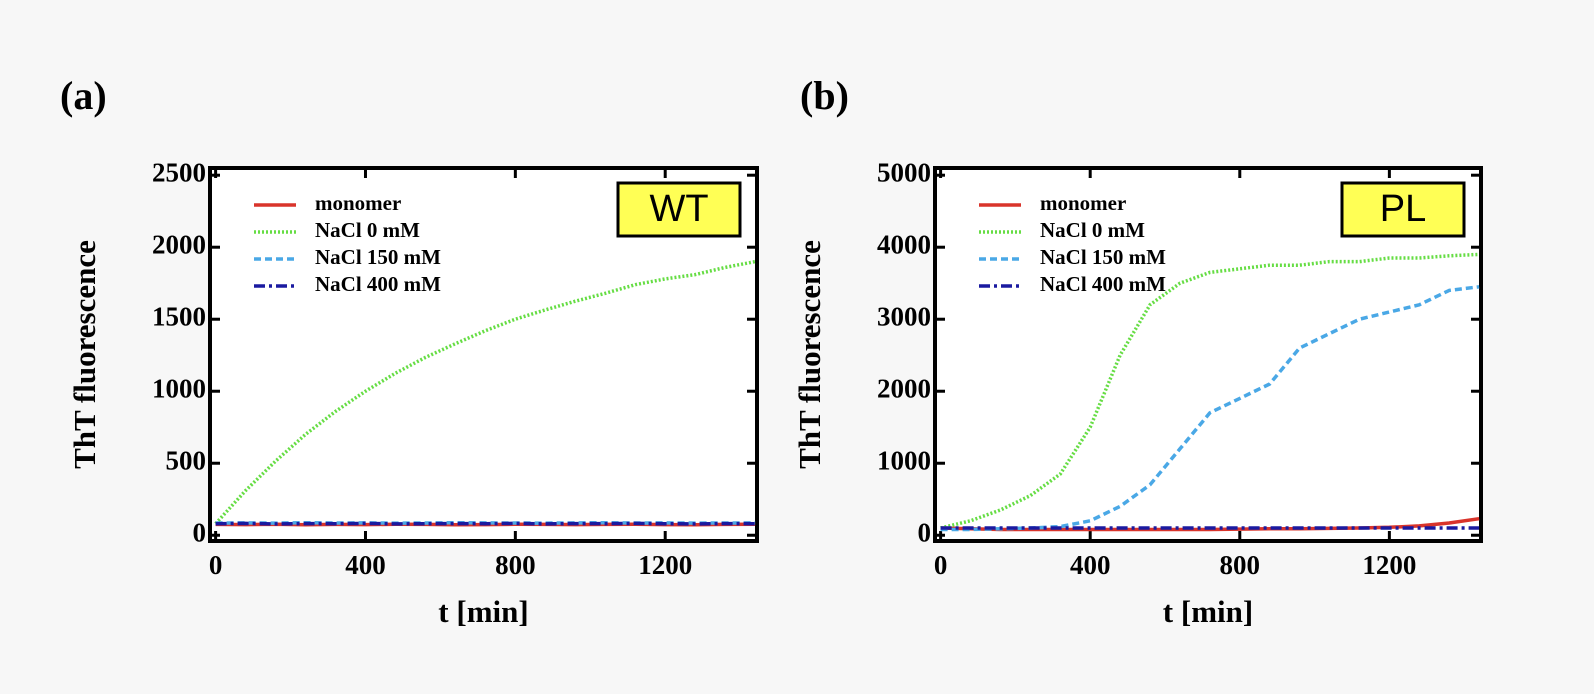 The image size is (1594, 694). I want to click on y-tick-label: 1500, so click(179, 316).